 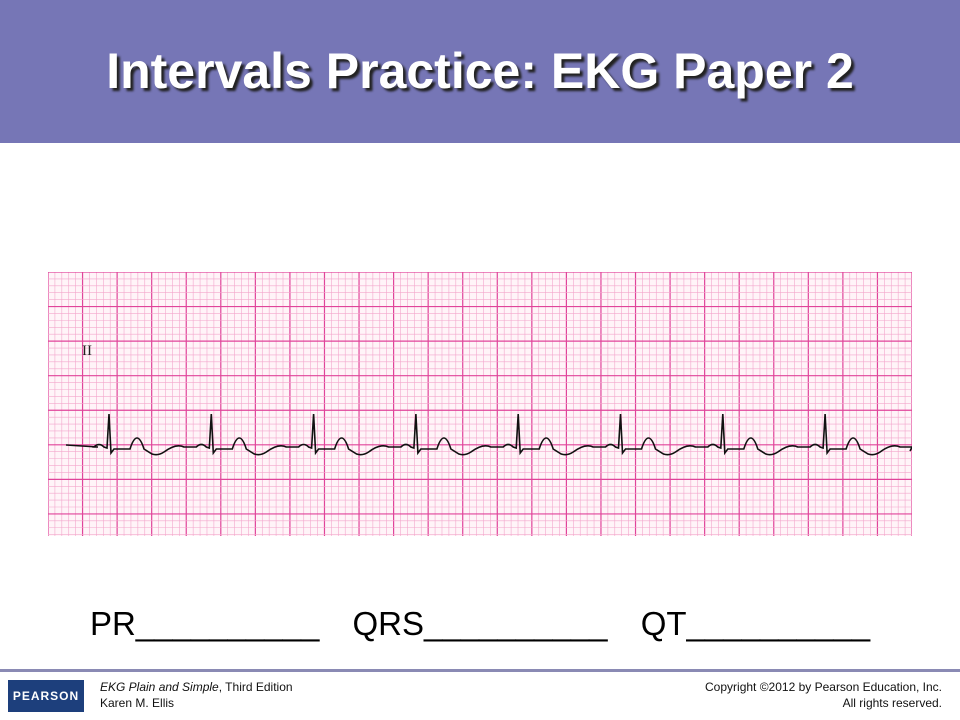 I want to click on pr-field: PR__________, so click(x=204, y=623).